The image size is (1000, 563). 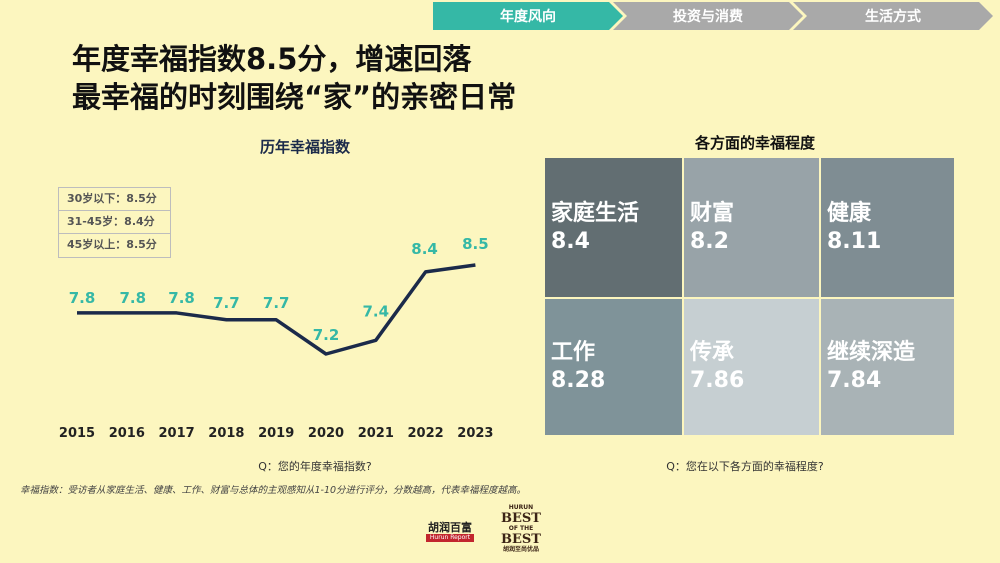 What do you see at coordinates (754, 143) in the screenshot?
I see `heatmap-title: 各方面的幸福程度` at bounding box center [754, 143].